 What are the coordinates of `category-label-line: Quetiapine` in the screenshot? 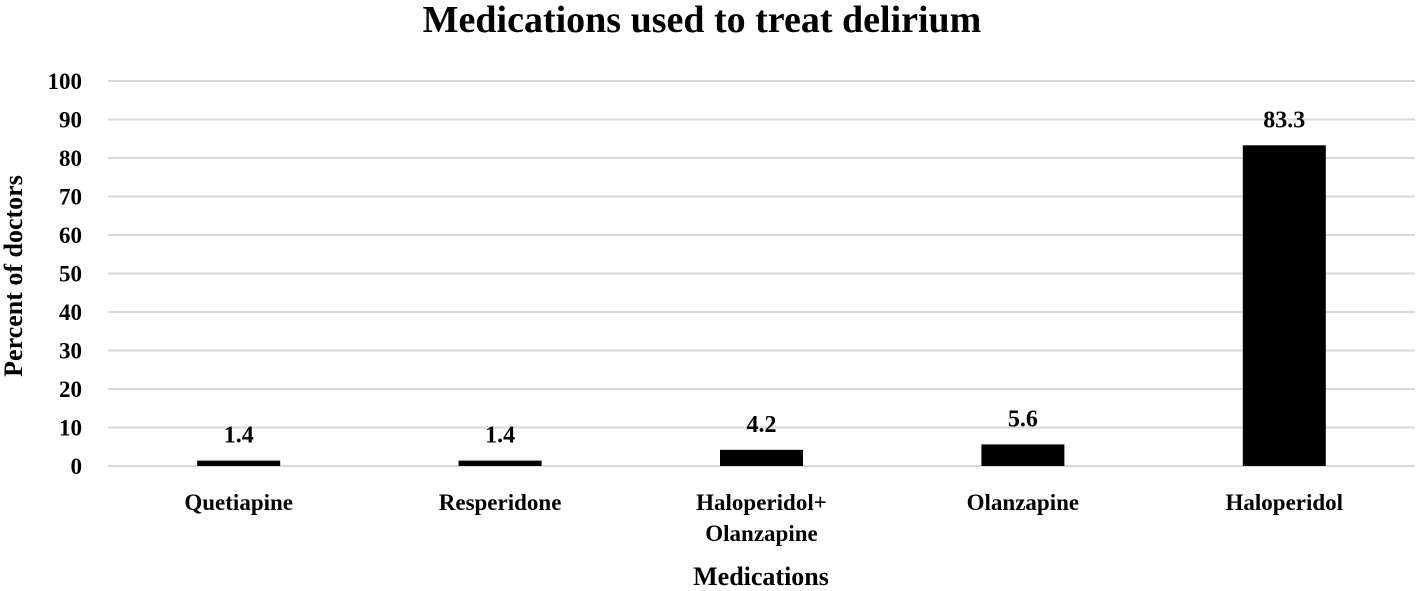 It's located at (238, 502).